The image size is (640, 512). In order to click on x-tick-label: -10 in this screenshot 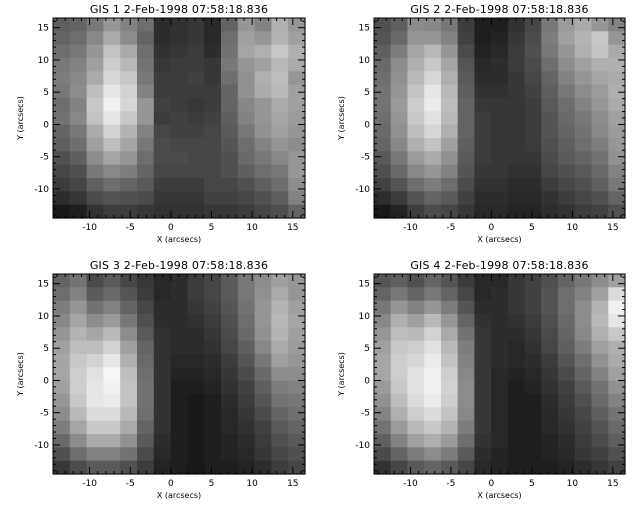, I will do `click(410, 484)`.